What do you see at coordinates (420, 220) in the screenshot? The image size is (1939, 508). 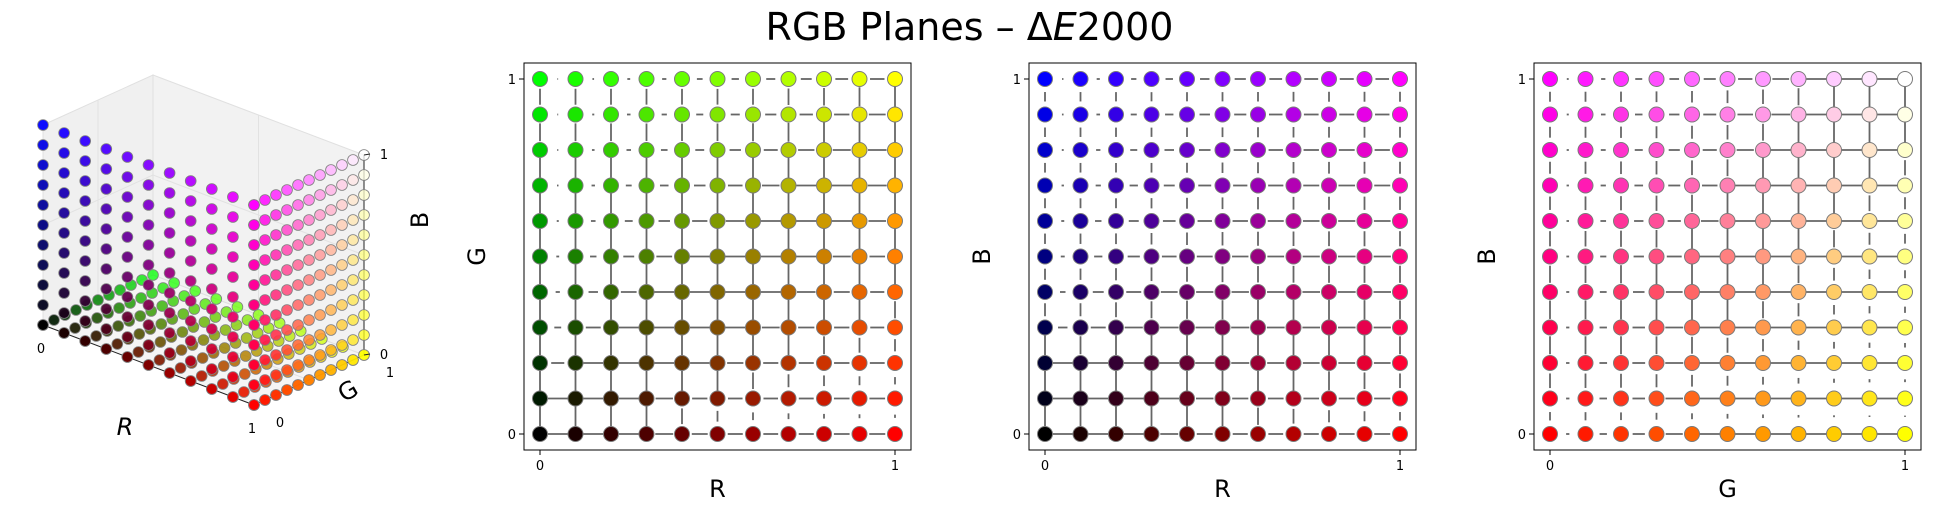 I see `b-axis-label: B` at bounding box center [420, 220].